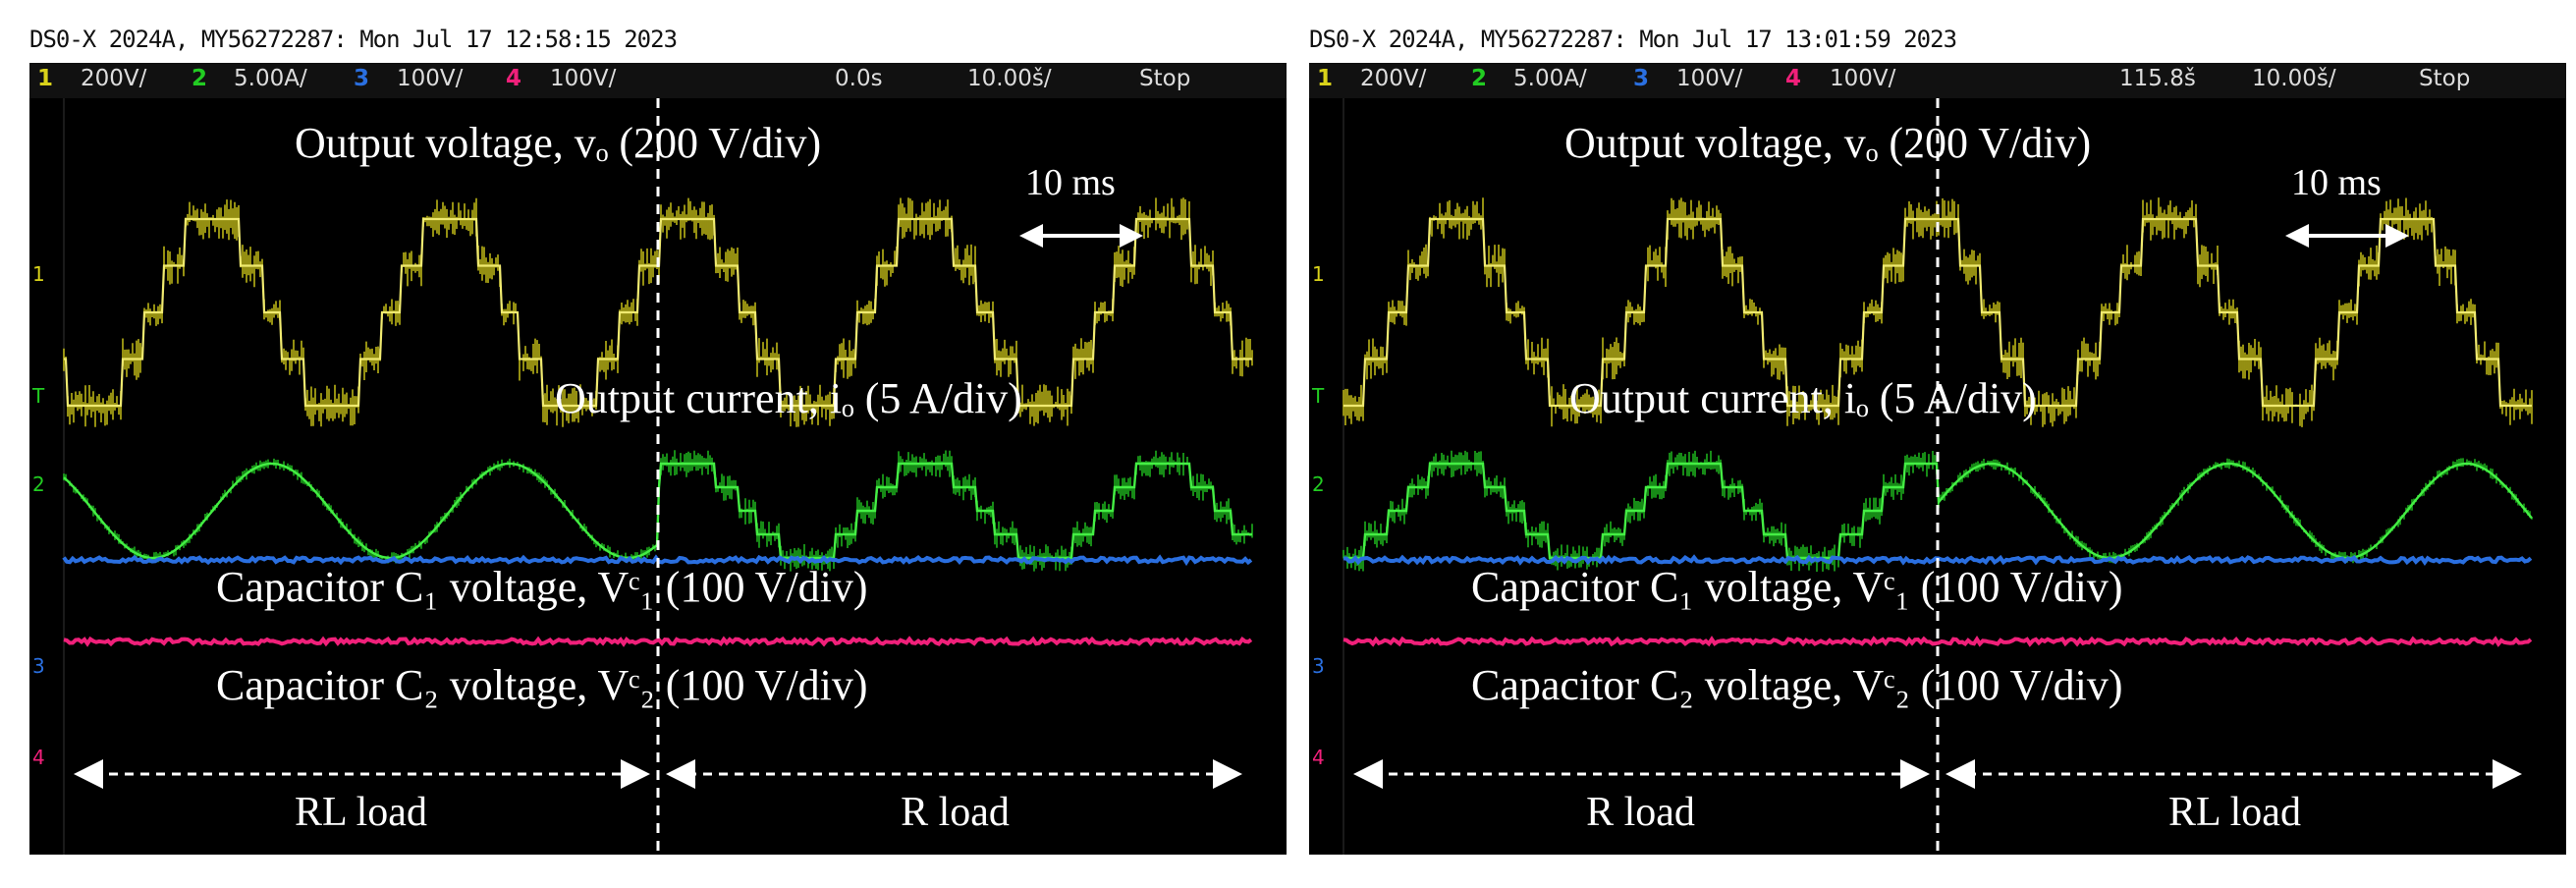  Describe the element at coordinates (859, 78) in the screenshot. I see `time-offset: 0.0s` at that location.